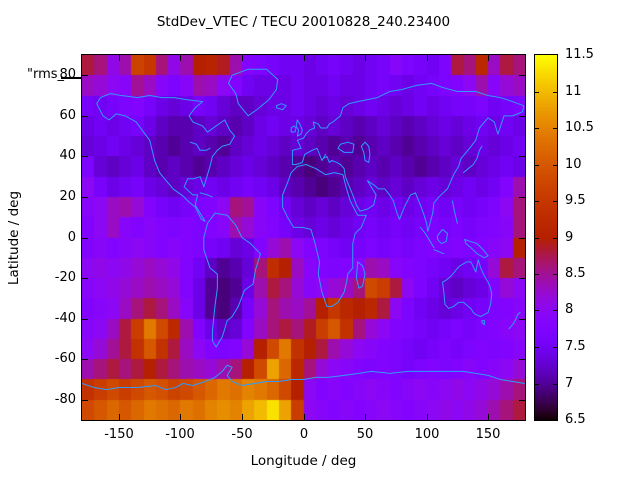  Describe the element at coordinates (454, 212) in the screenshot. I see `coastline-philippines` at that location.